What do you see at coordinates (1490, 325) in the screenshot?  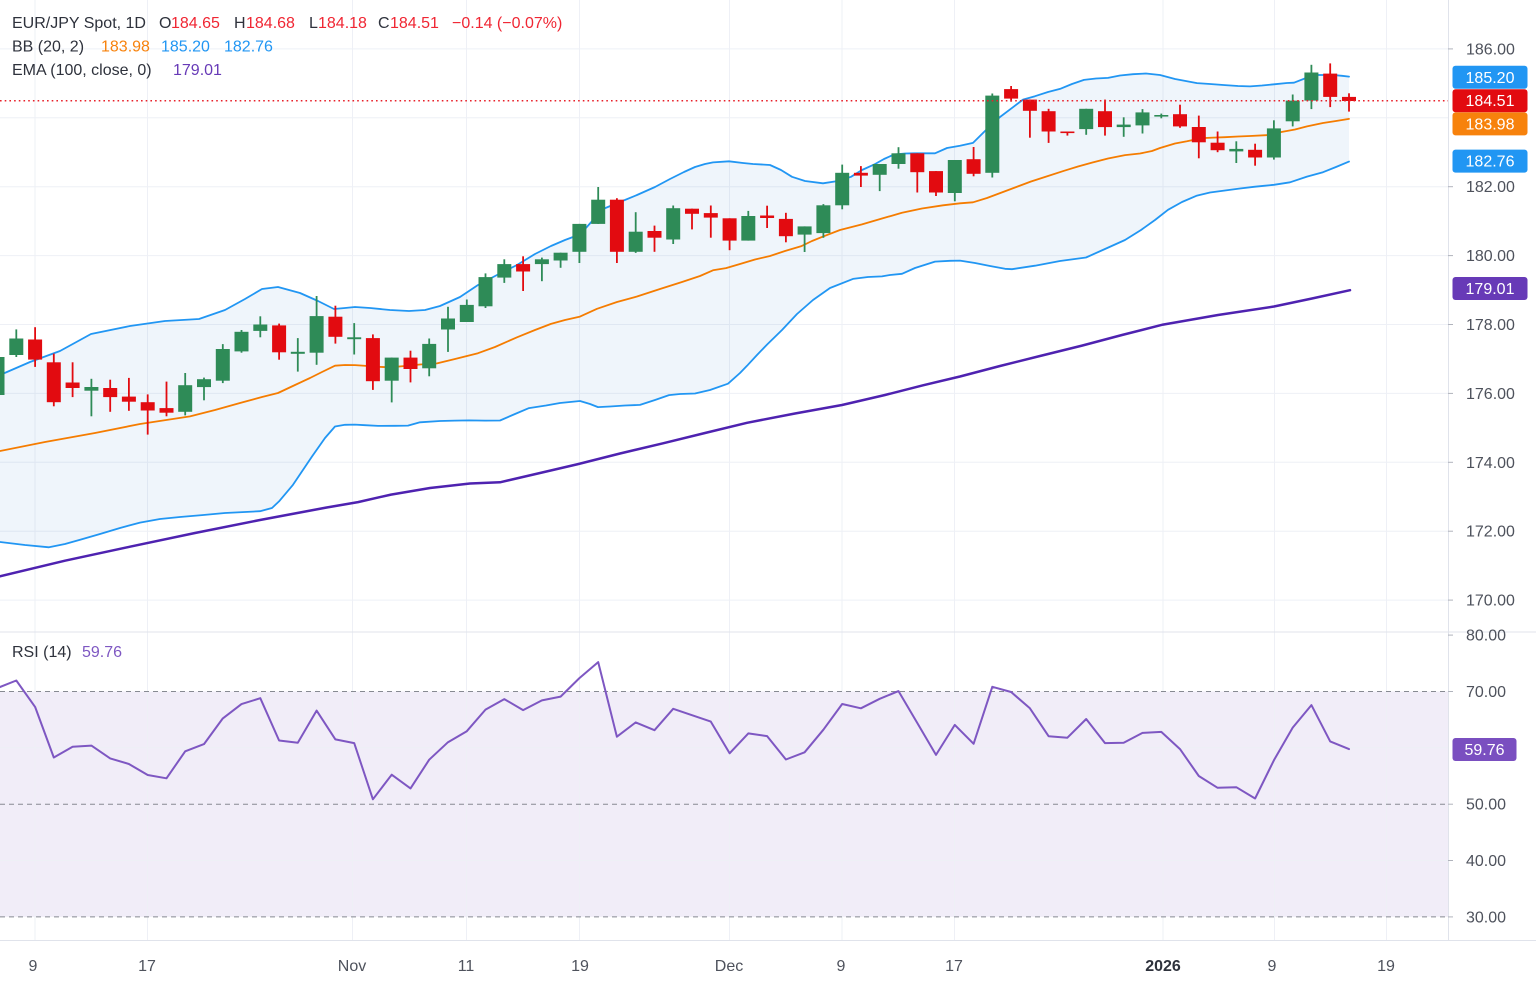 I see `svg-text: 178.00` at bounding box center [1490, 325].